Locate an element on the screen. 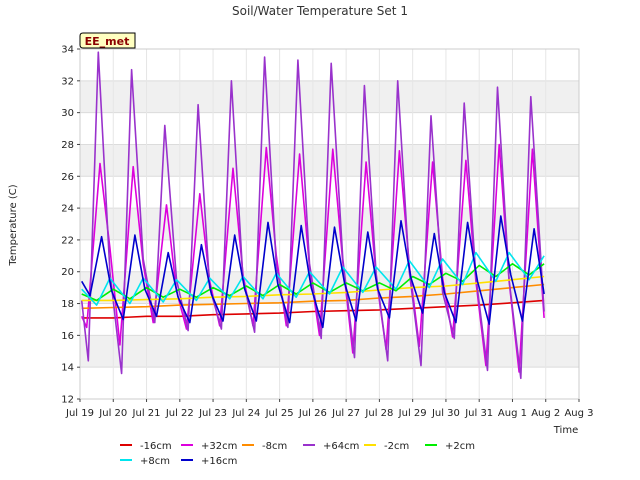 This screenshot has height=480, width=640. x-tick-label: Jul 24 is located at coordinates (245, 413).